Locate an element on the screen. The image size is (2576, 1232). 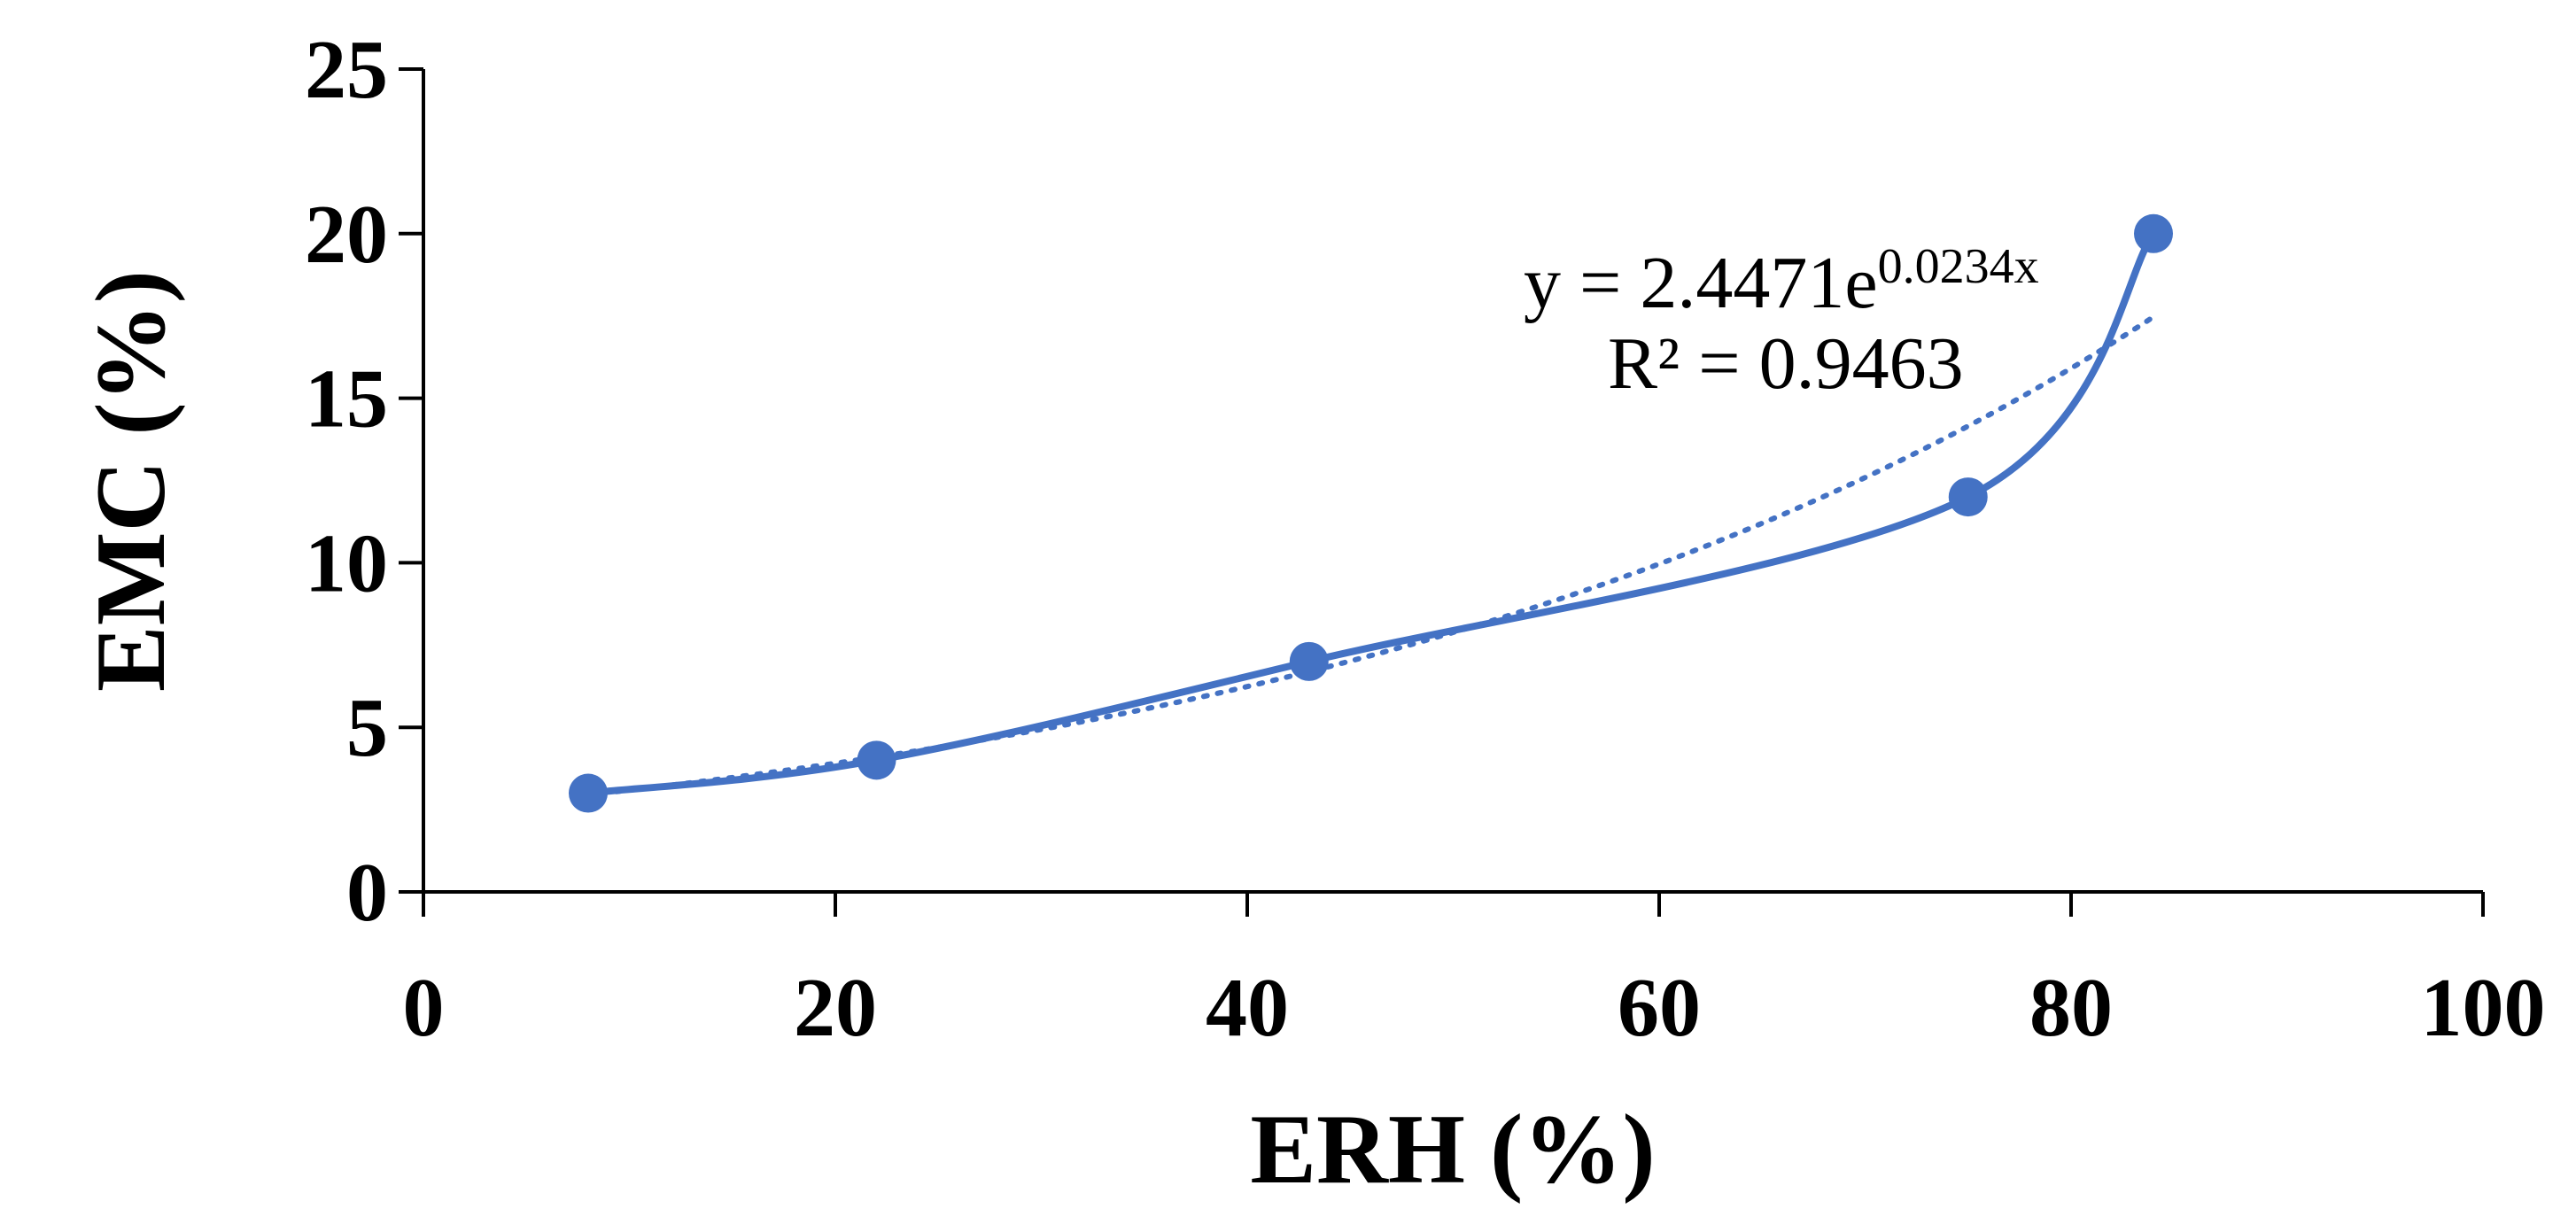
x-axis-title: ERH (%) is located at coordinates (1452, 1150).